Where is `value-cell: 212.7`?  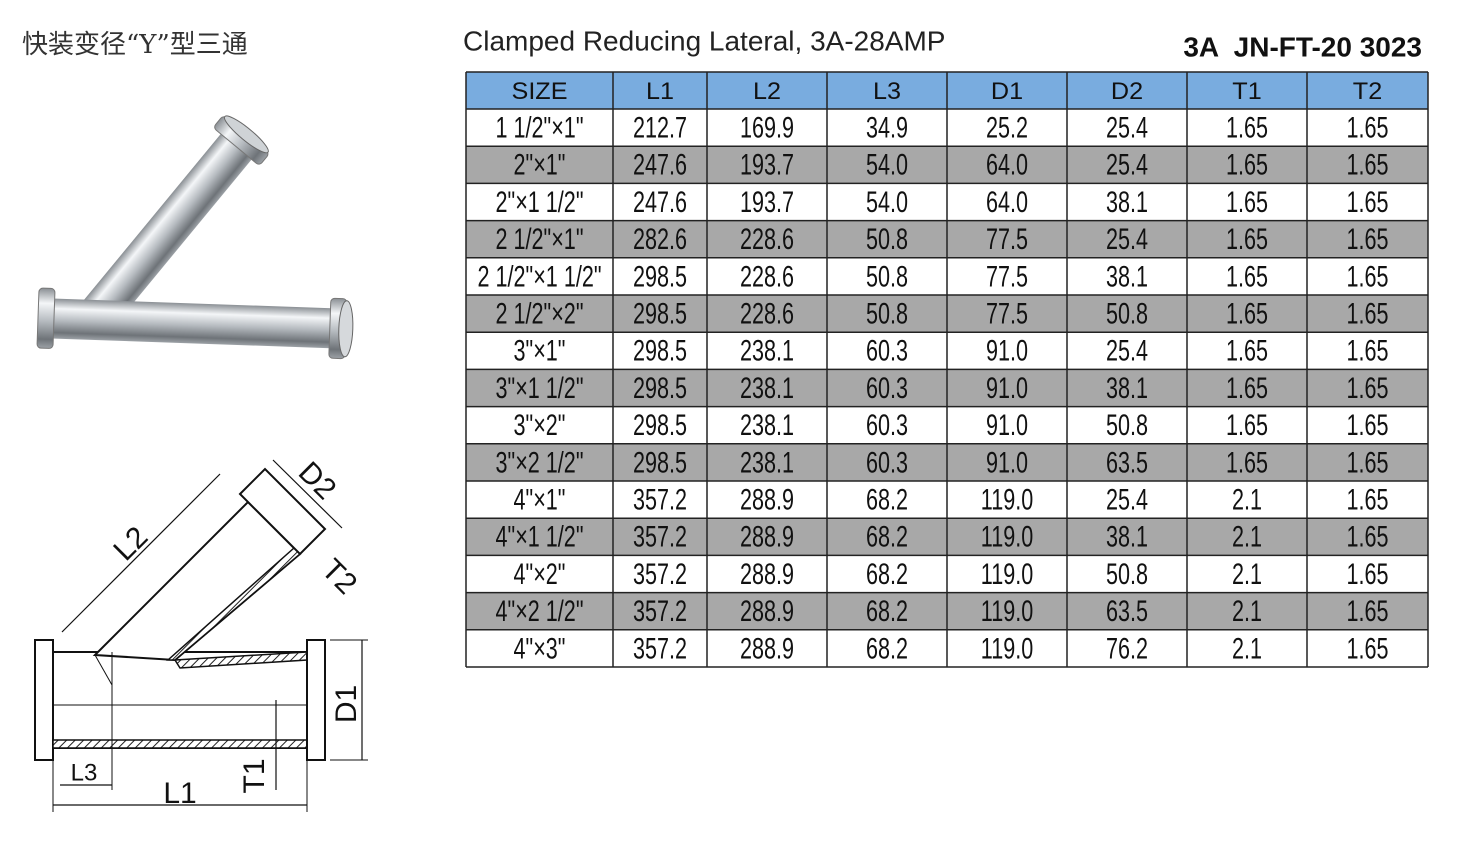
value-cell: 212.7 is located at coordinates (660, 127).